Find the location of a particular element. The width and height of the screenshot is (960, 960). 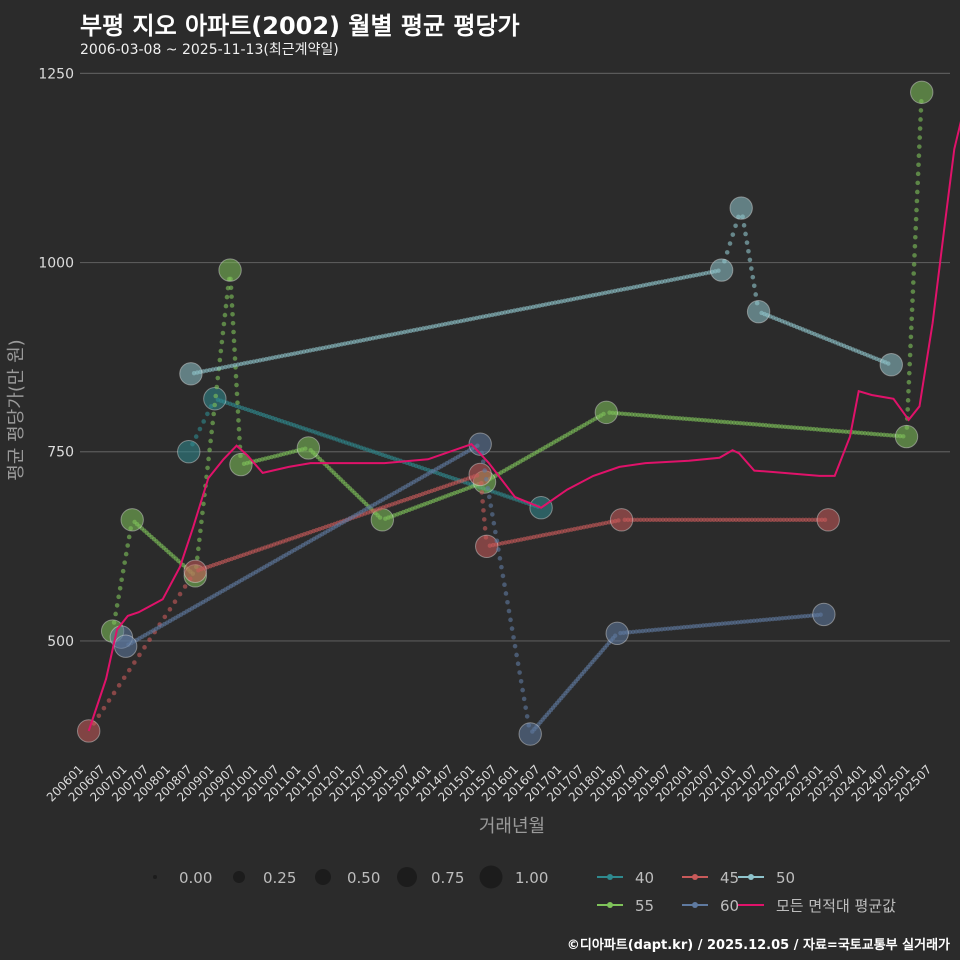

legend-swatch-dot is located at coordinates (610, 905).